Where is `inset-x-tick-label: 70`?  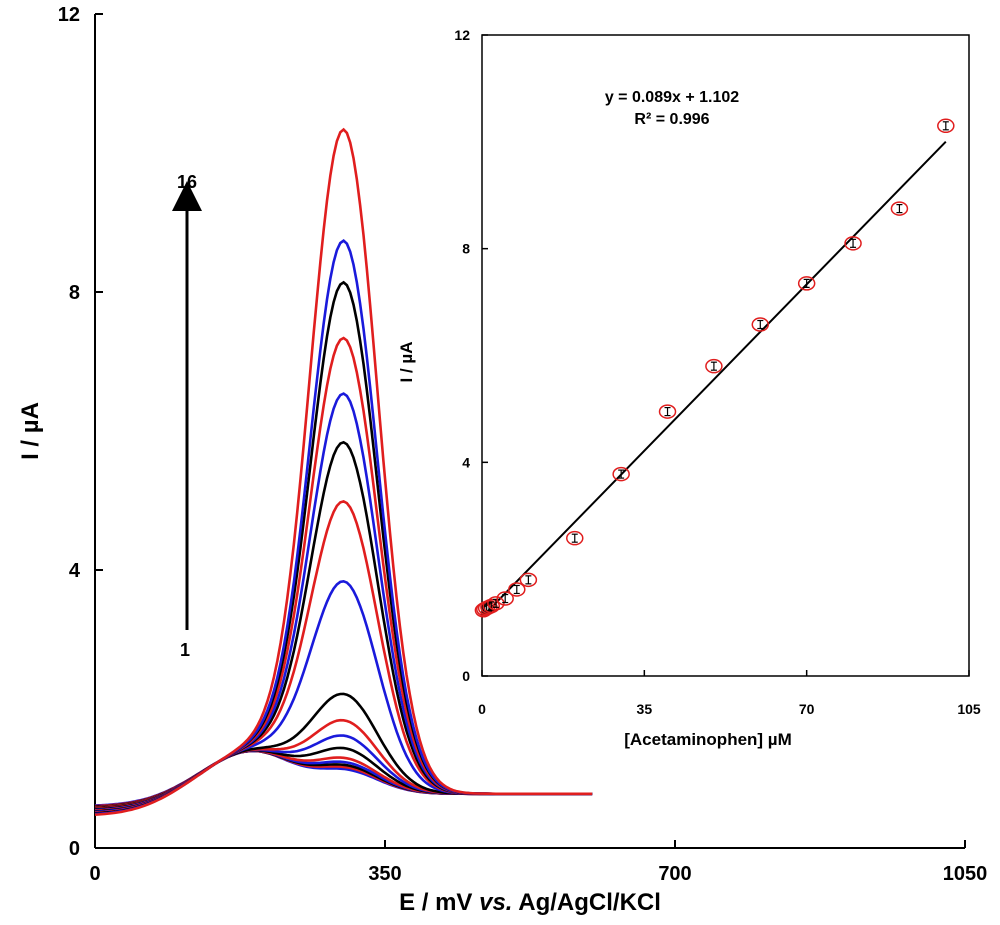 inset-x-tick-label: 70 is located at coordinates (807, 709).